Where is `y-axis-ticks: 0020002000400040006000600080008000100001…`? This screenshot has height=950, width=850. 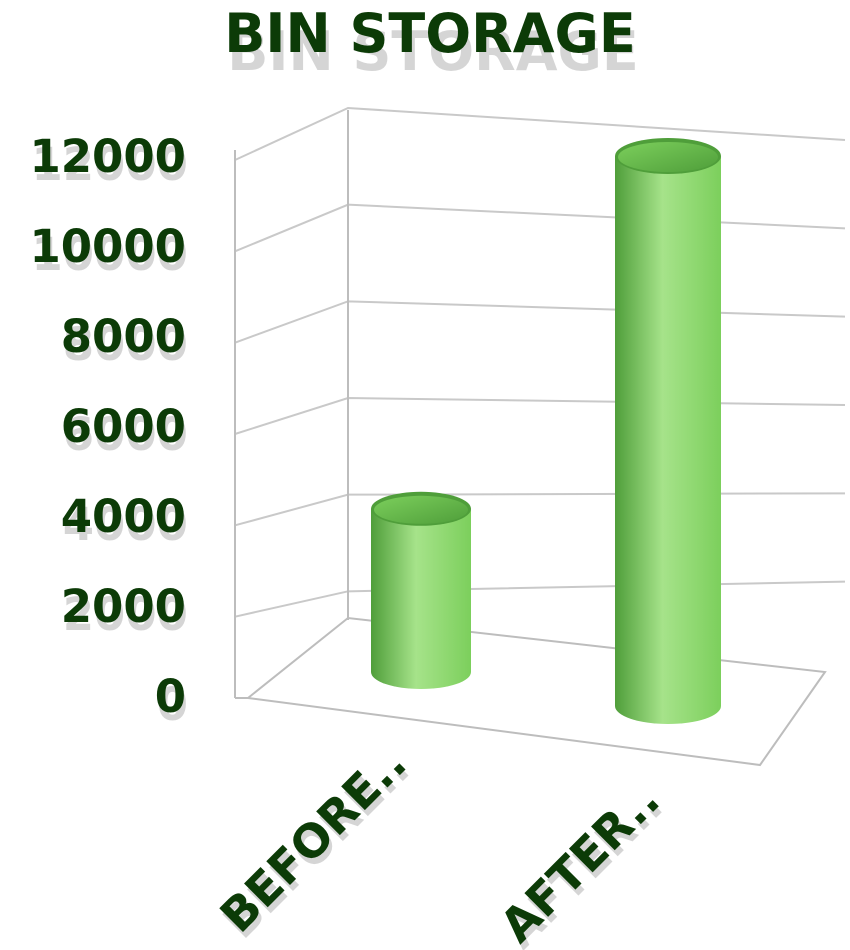 y-axis-ticks: 0020002000400040006000600080008000100001… is located at coordinates (108, 430).